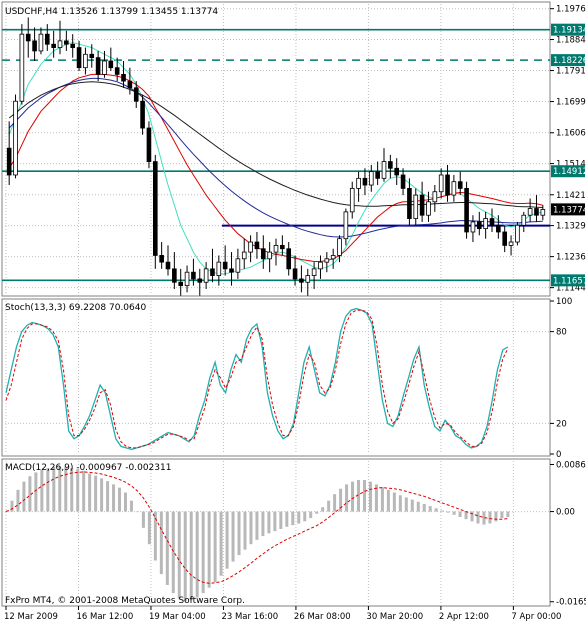  What do you see at coordinates (571, 41) in the screenshot?
I see `price-tick-label: 1.18840` at bounding box center [571, 41].